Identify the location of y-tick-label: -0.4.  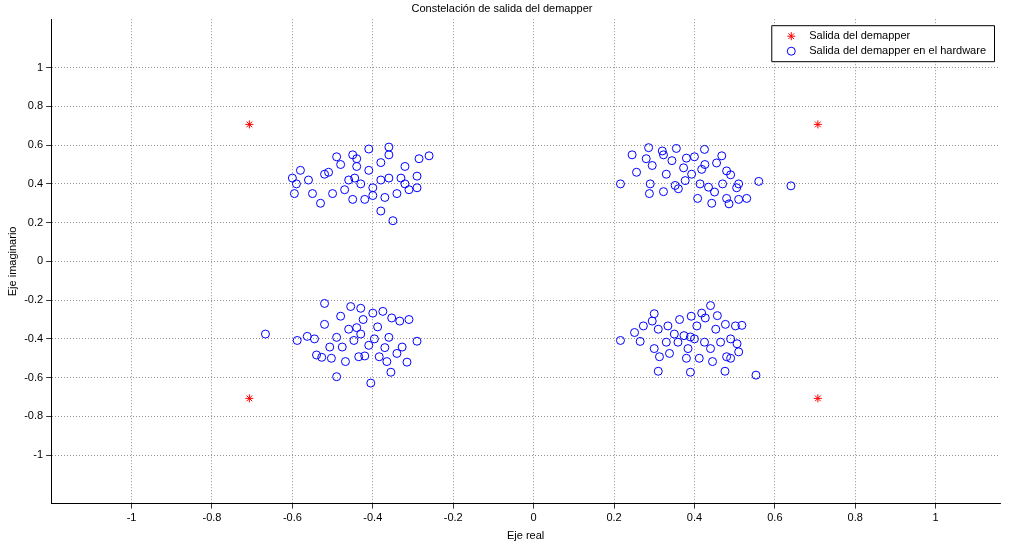
(34, 337).